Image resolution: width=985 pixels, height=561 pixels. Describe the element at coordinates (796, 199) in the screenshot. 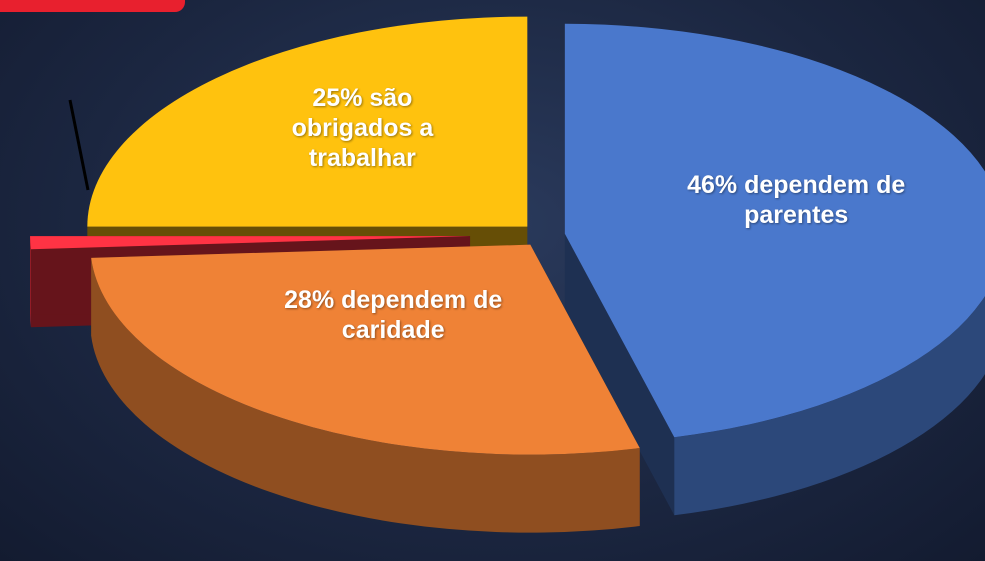

I see `slice-label: 46% dependem de parentes` at that location.